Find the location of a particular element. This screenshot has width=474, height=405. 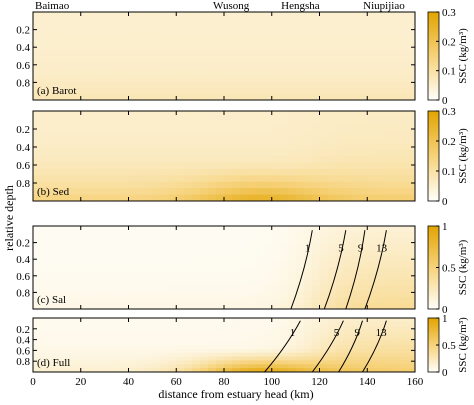

y-tick-label: 0.8 is located at coordinates (23, 362).